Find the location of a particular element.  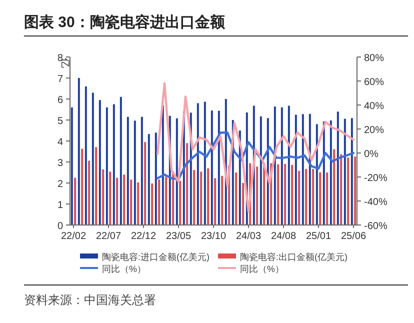

x-tick-label: 24/08 is located at coordinates (283, 236).